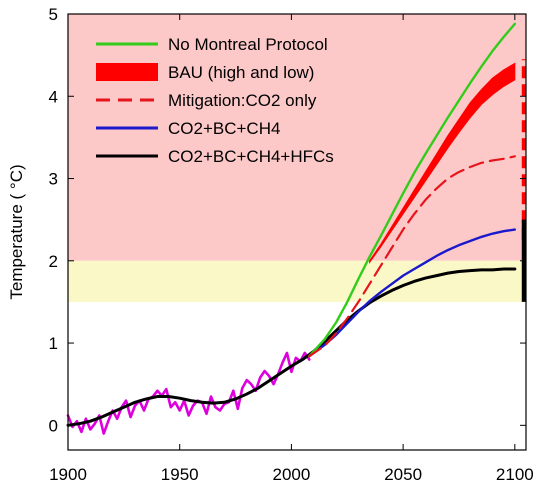  I want to click on y-tick-label: 1, so click(53, 343).